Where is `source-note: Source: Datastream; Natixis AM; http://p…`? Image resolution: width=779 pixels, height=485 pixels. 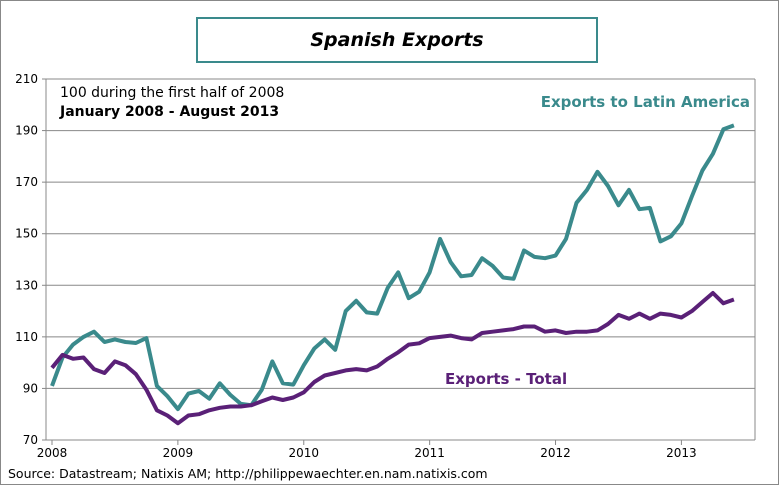
source-note: Source: Datastream; Natixis AM; http://p… is located at coordinates (248, 473).